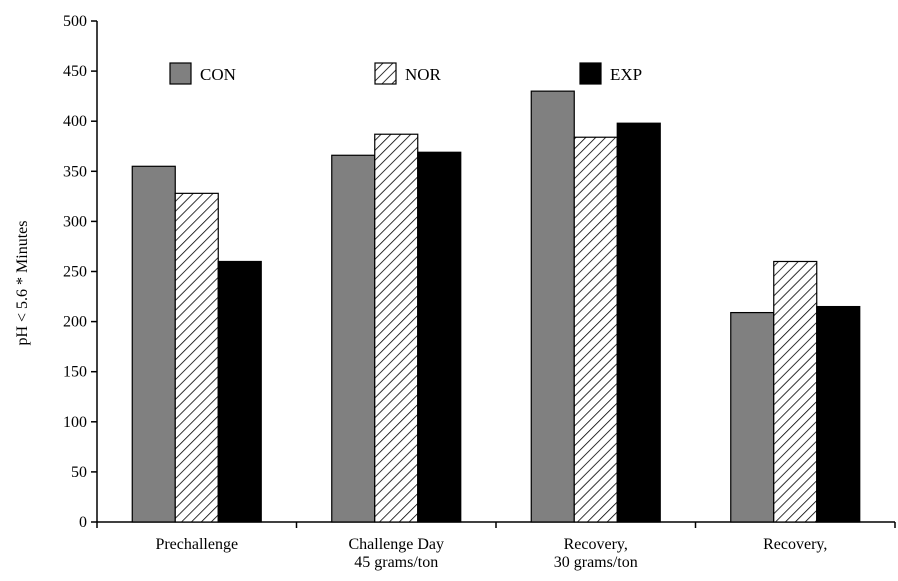  Describe the element at coordinates (75, 121) in the screenshot. I see `y-tick-label: 400` at that location.